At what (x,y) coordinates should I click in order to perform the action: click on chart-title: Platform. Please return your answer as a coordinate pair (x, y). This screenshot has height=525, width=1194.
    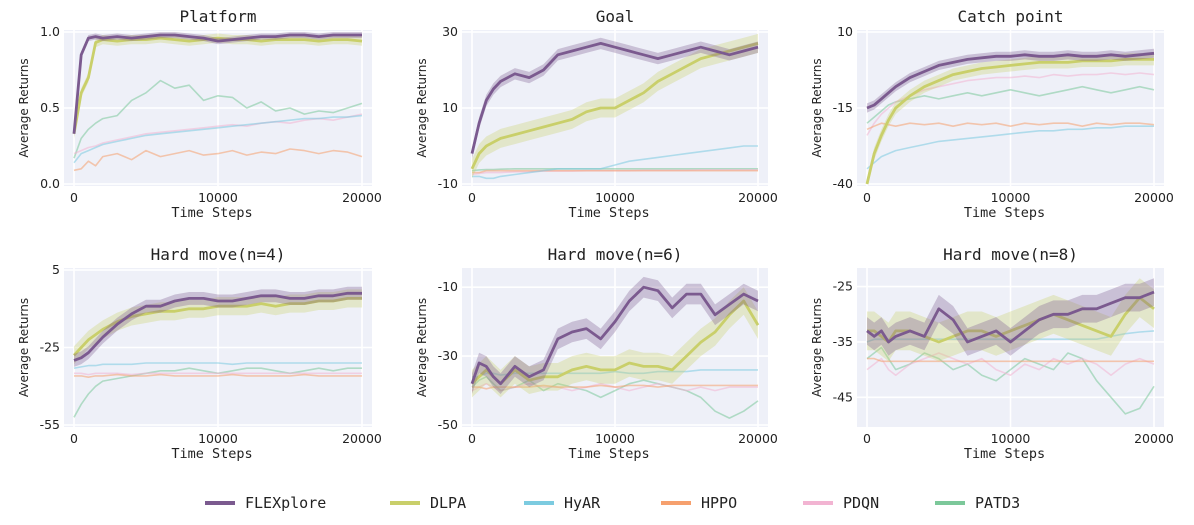
    Looking at the image, I should click on (217, 16).